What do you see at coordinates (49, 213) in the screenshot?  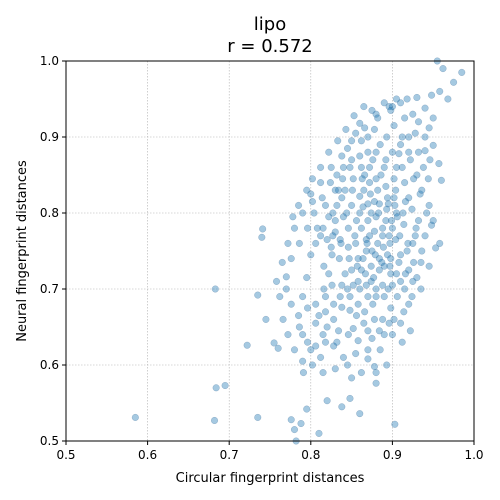 I see `y-tick-label: 0.8` at bounding box center [49, 213].